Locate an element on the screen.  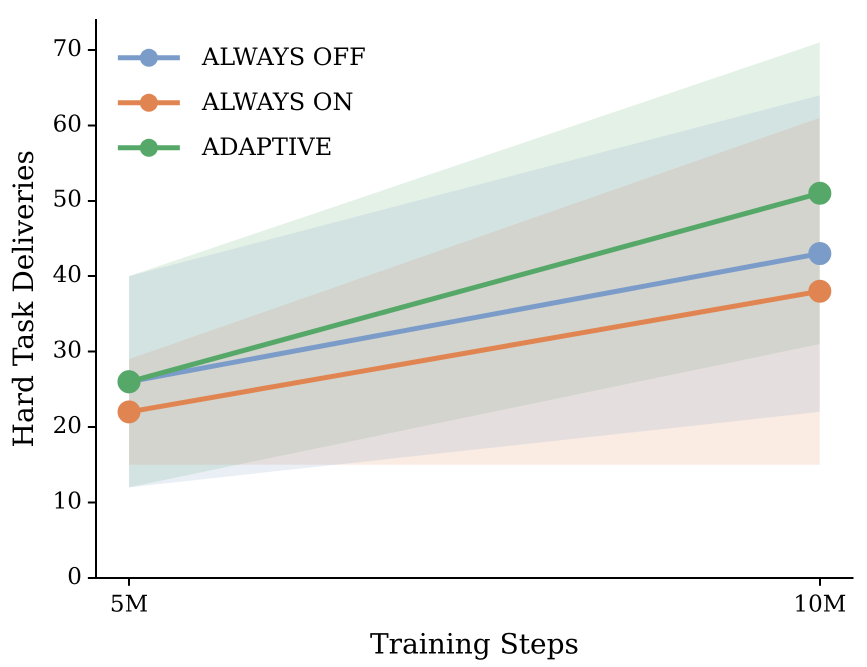
y-tick-label: 70 is located at coordinates (67, 49).